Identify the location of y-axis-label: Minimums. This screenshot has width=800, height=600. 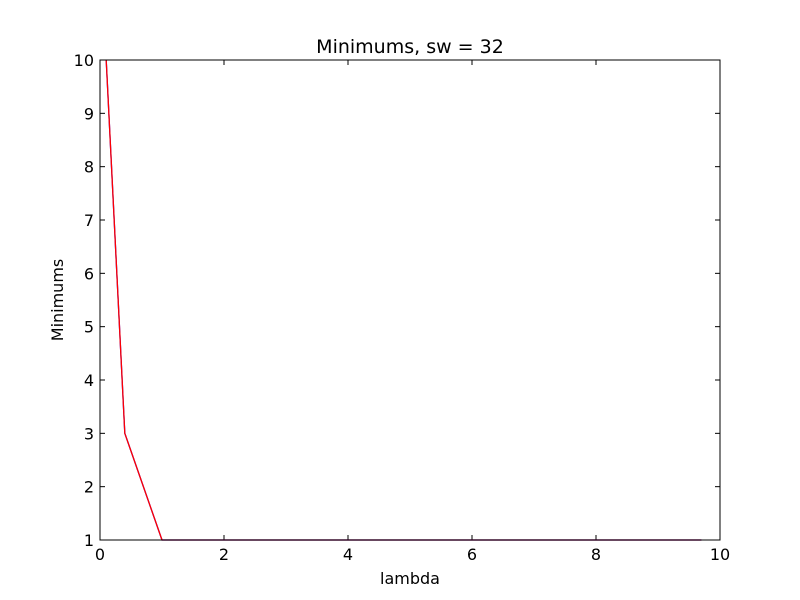
(57, 300).